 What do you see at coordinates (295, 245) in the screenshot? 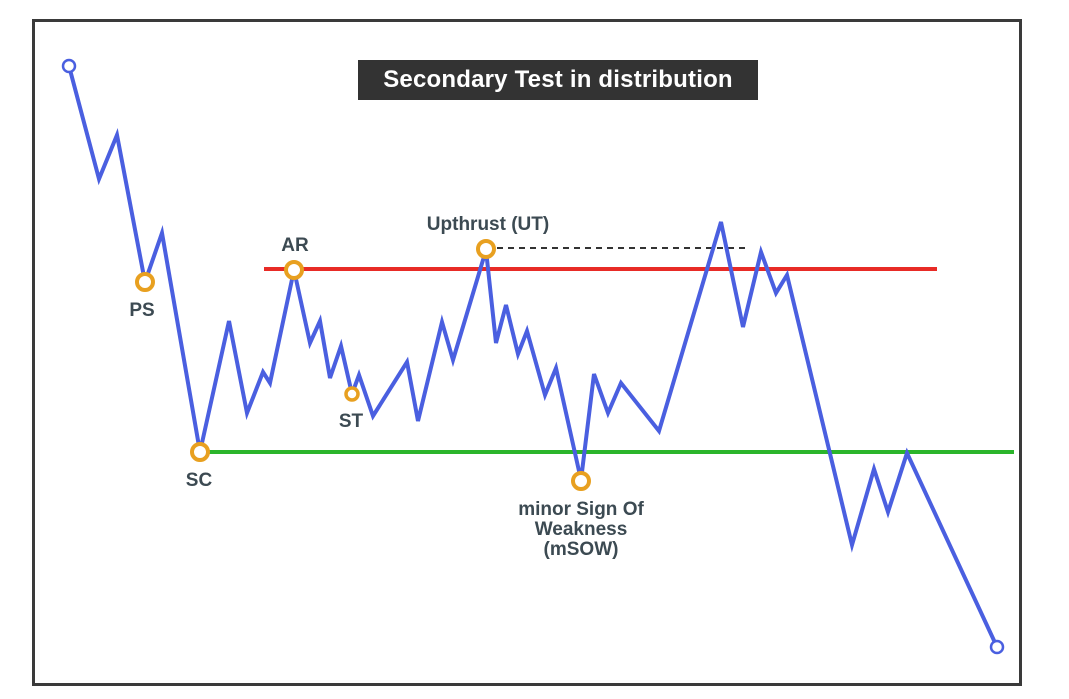
I see `ar-label: AR` at bounding box center [295, 245].